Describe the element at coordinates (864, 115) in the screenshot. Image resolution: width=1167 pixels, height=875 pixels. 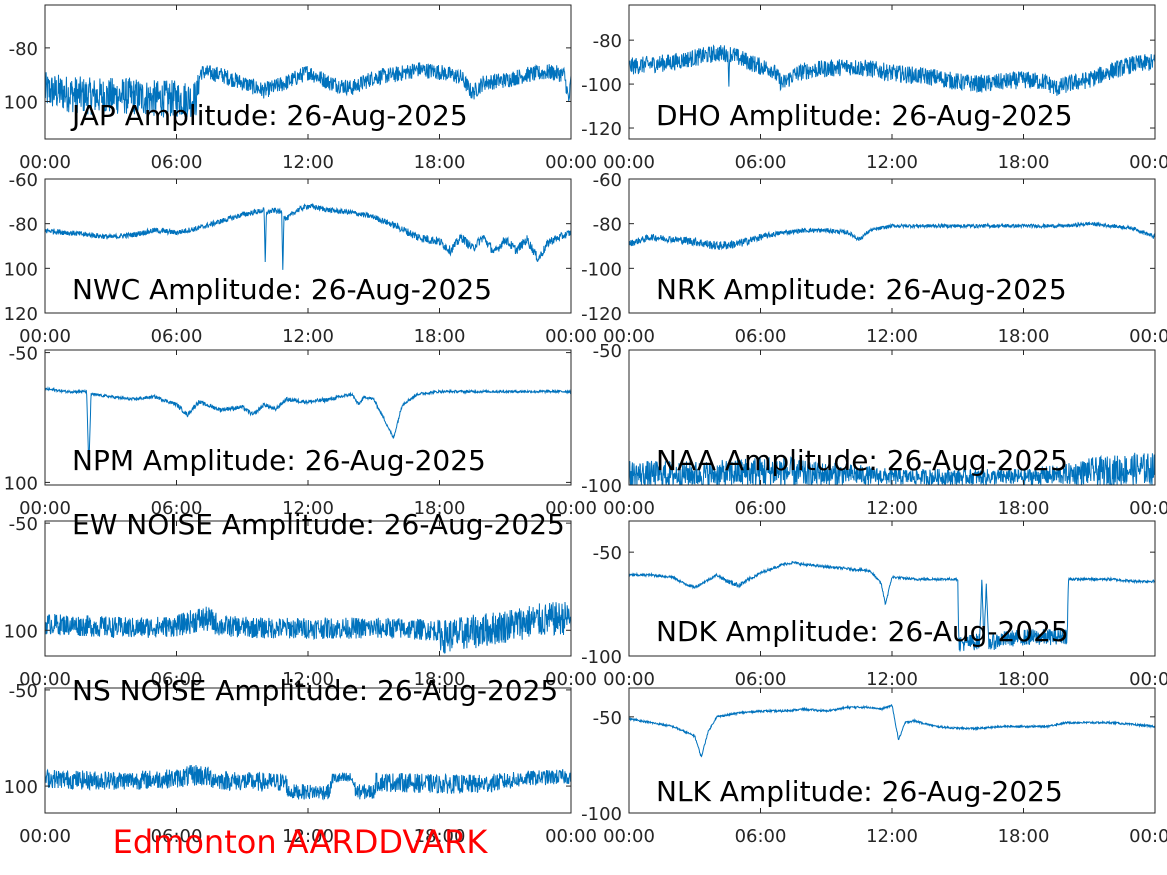
I see `panel-title: DHO Amplitude: 26-Aug-2025` at that location.